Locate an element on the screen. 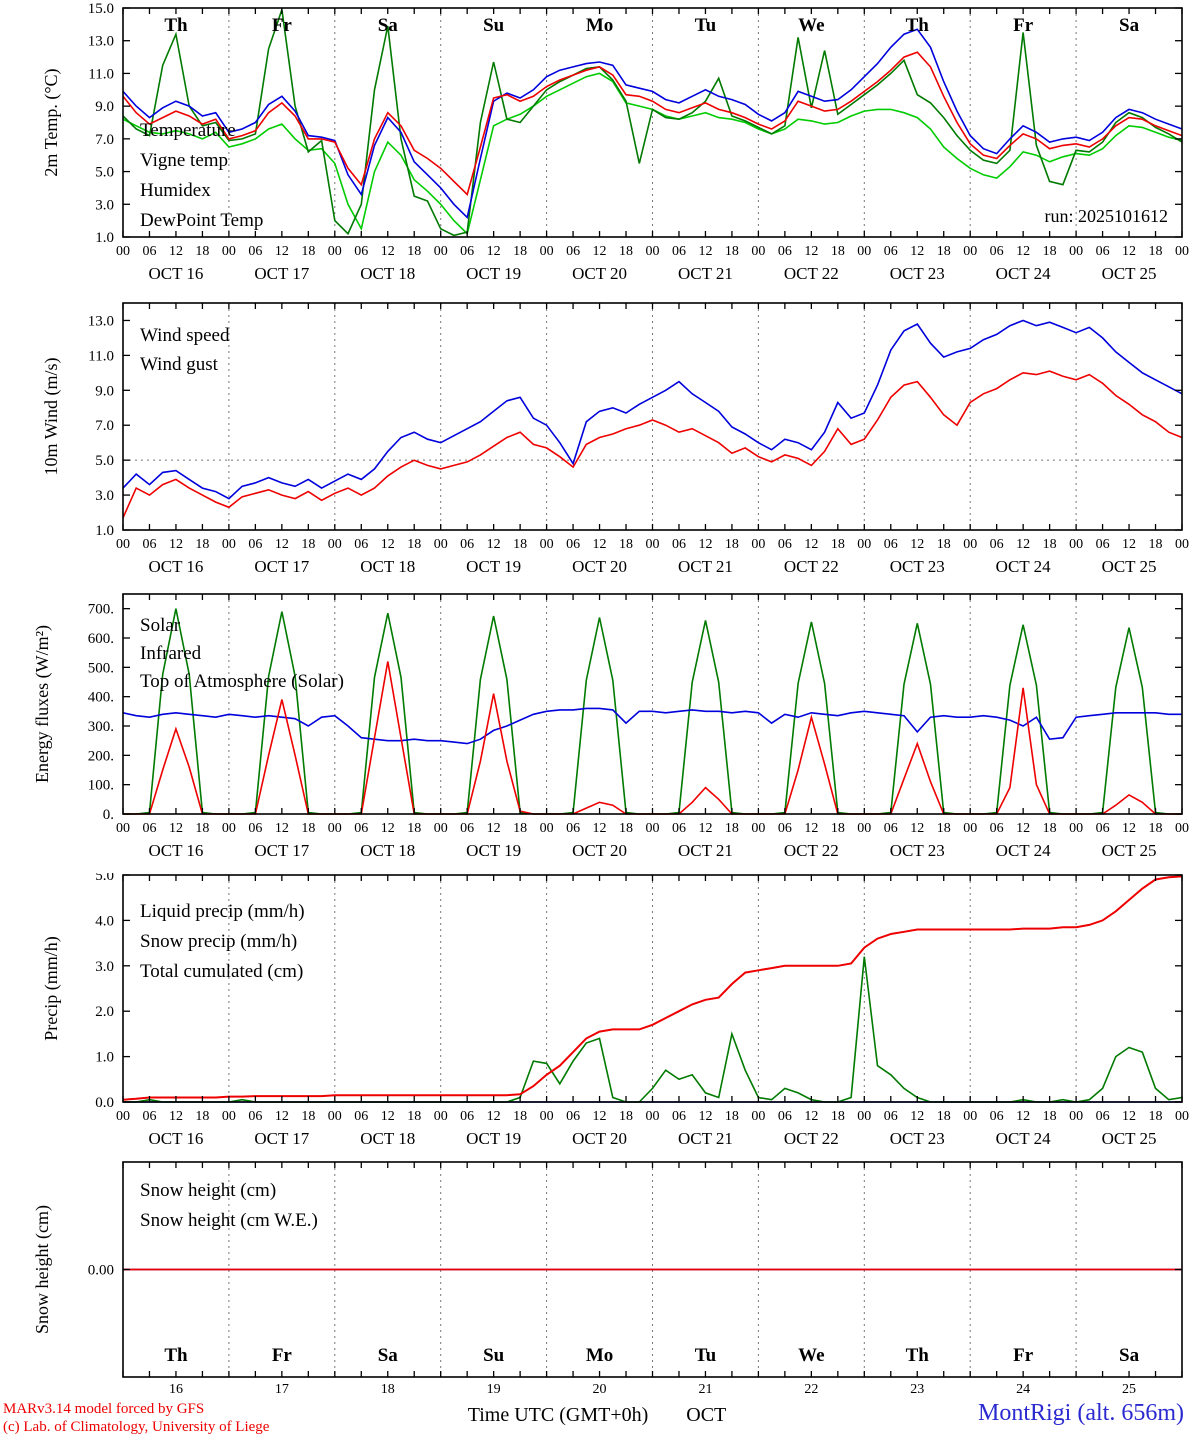  y-tick-label: 400. is located at coordinates (101, 698).